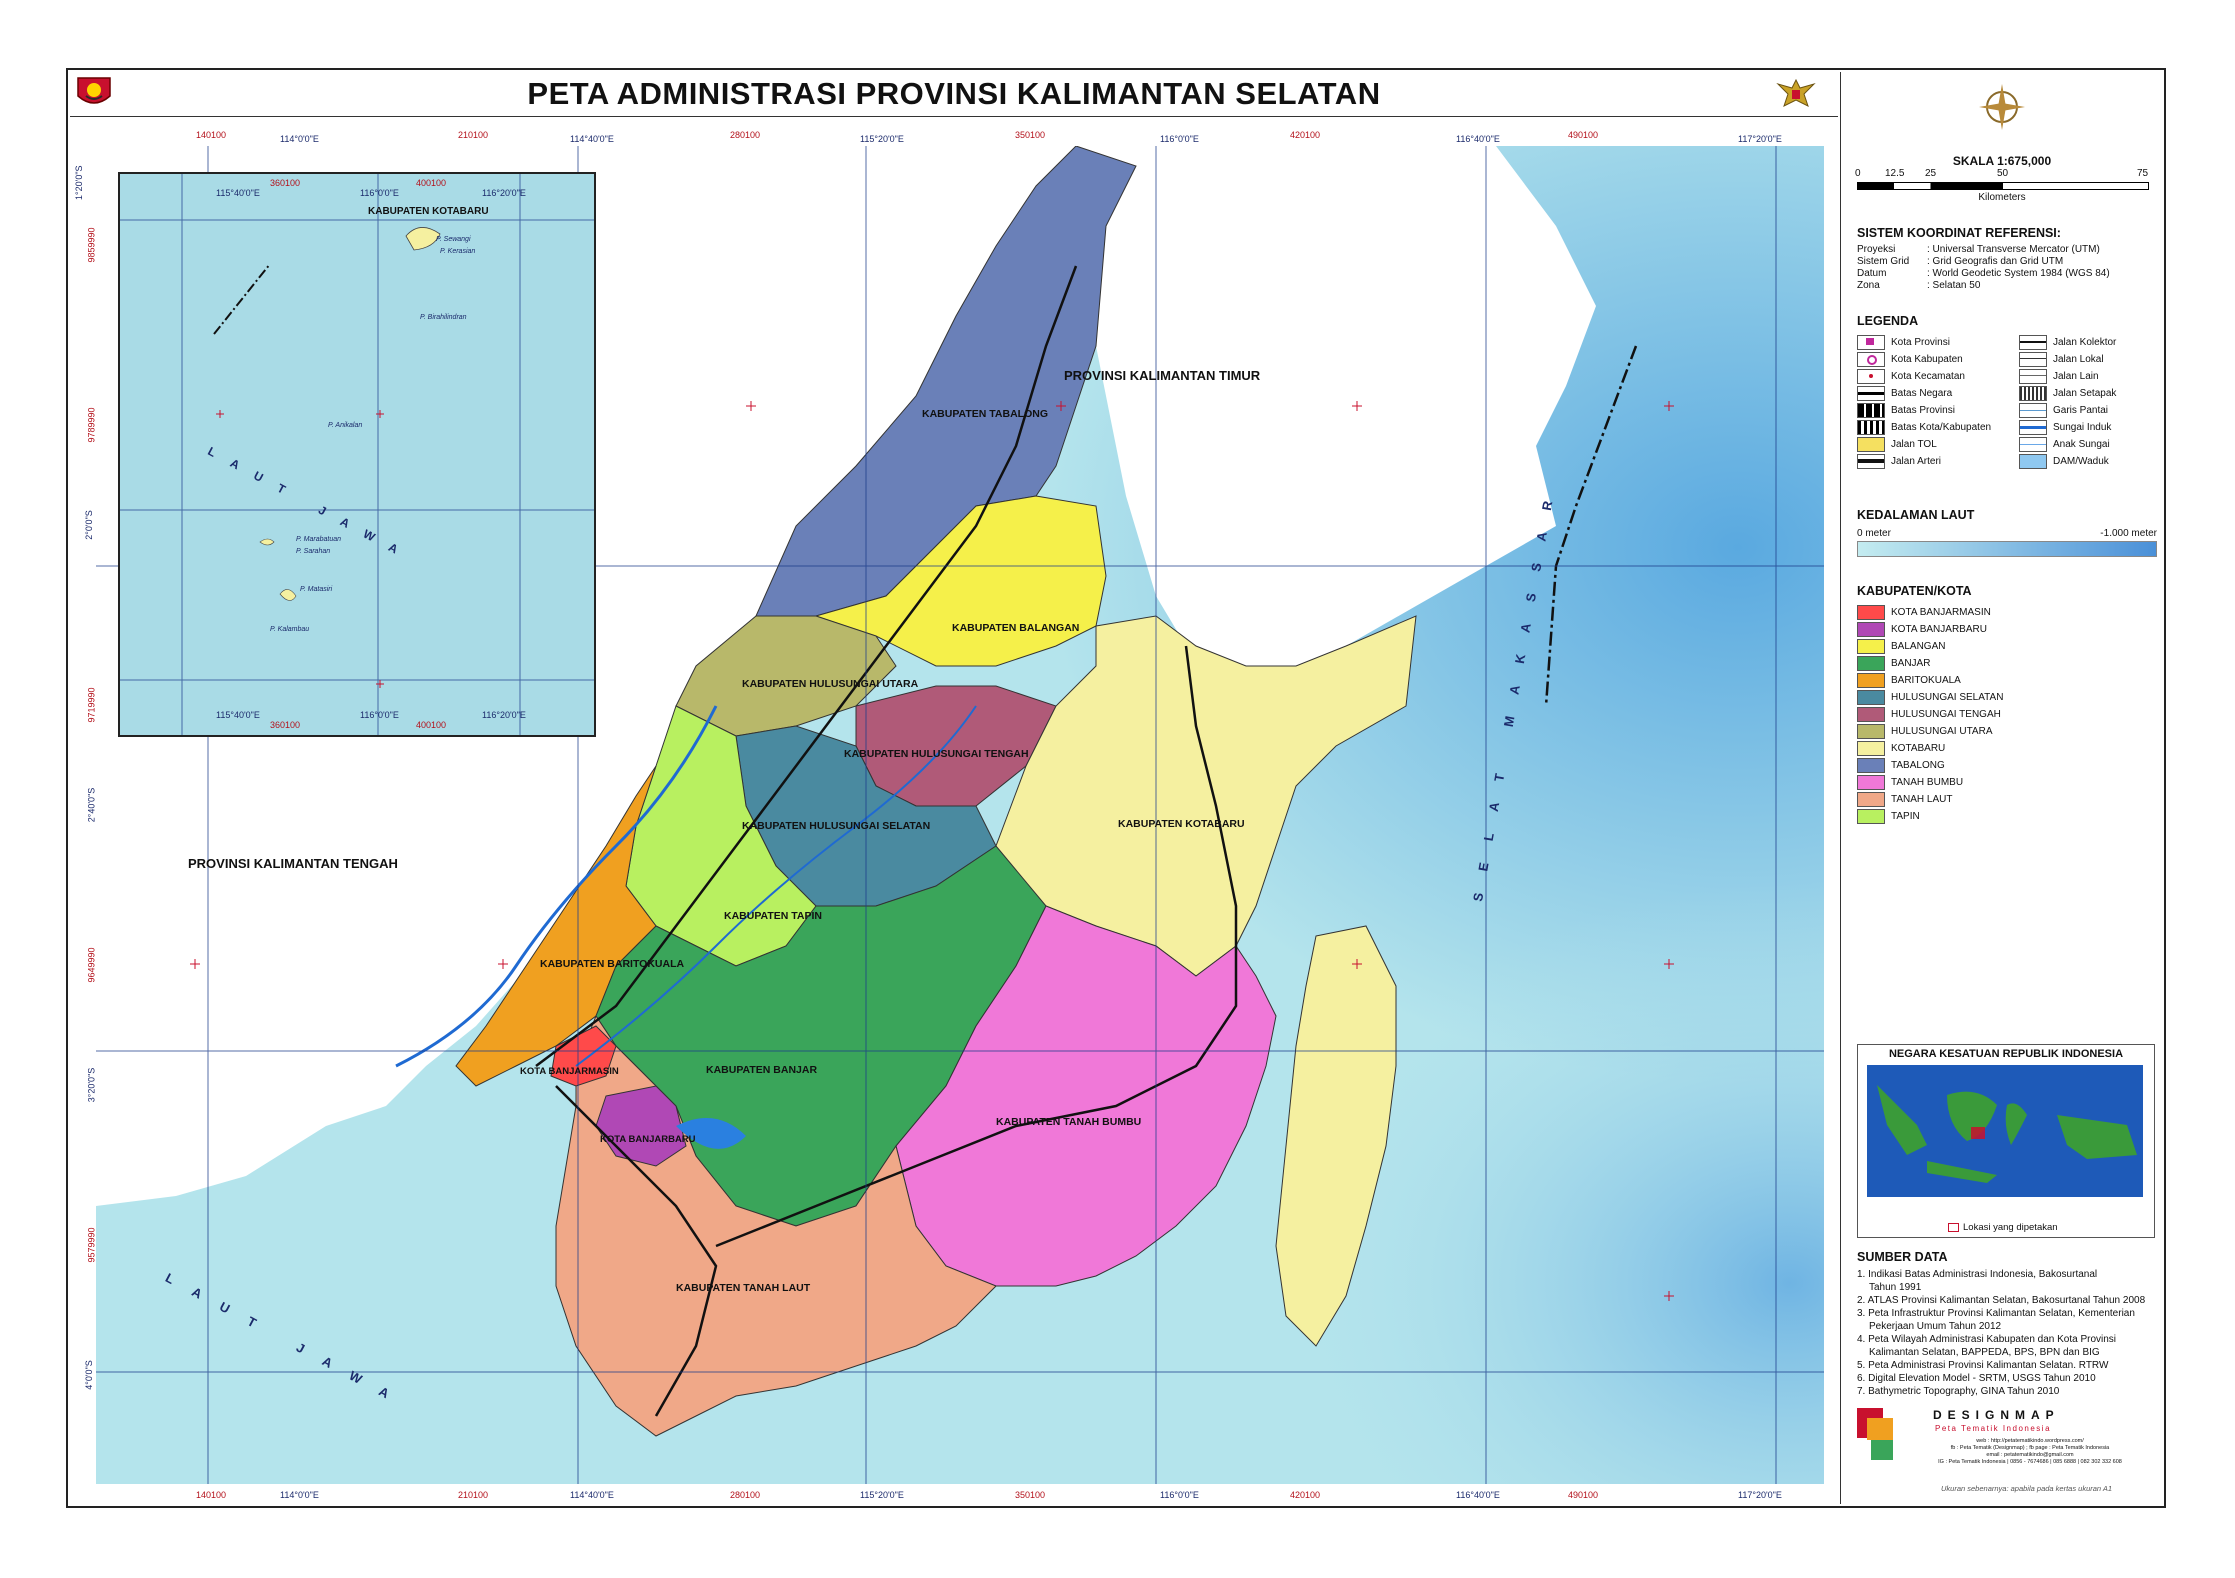 This screenshot has width=2235, height=1578. Describe the element at coordinates (1871, 376) in the screenshot. I see `kota-kecamatan-icon` at that location.